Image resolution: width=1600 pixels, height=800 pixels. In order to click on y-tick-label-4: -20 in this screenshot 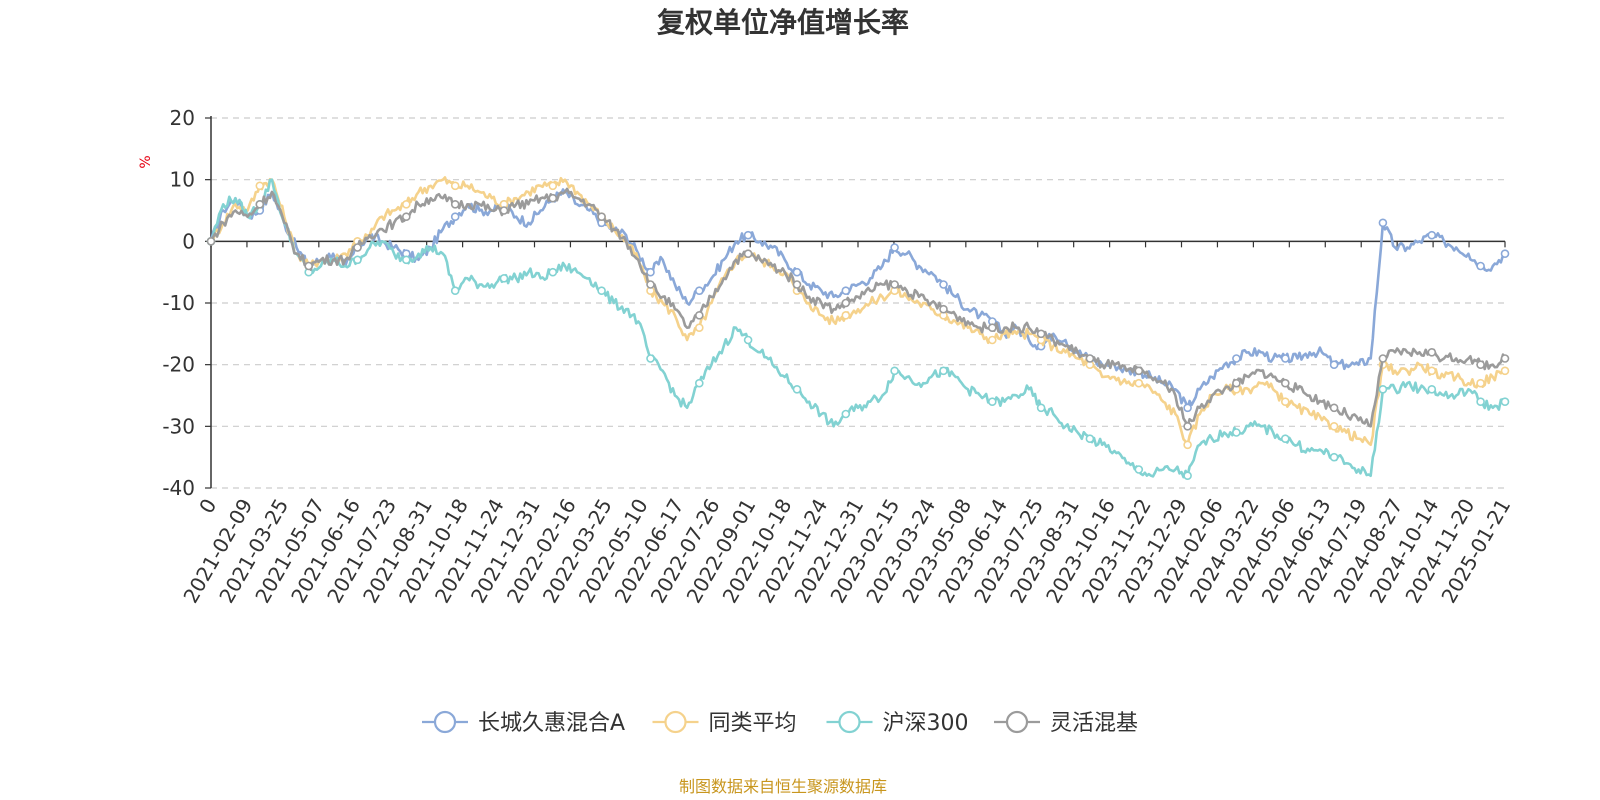, I will do `click(178, 365)`.